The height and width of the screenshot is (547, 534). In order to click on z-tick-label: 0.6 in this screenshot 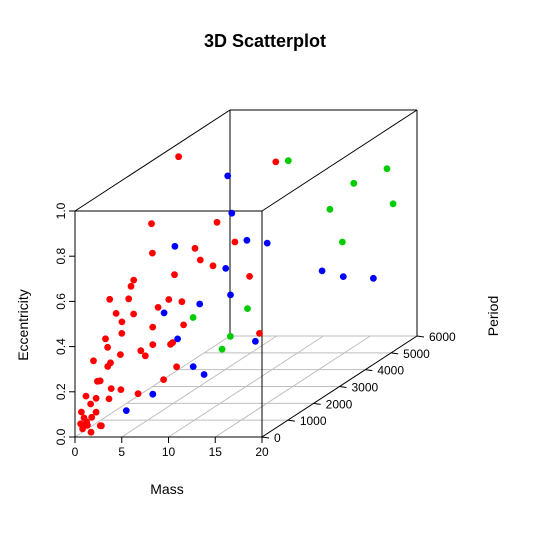, I will do `click(61, 301)`.